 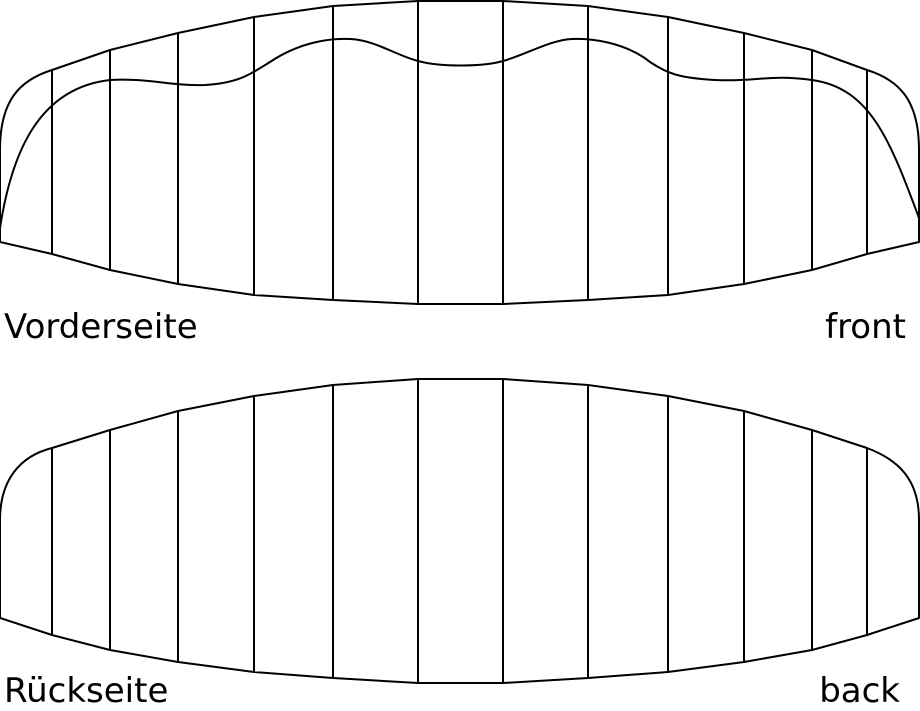 I want to click on back-label-german: Rückseite, so click(x=86, y=691).